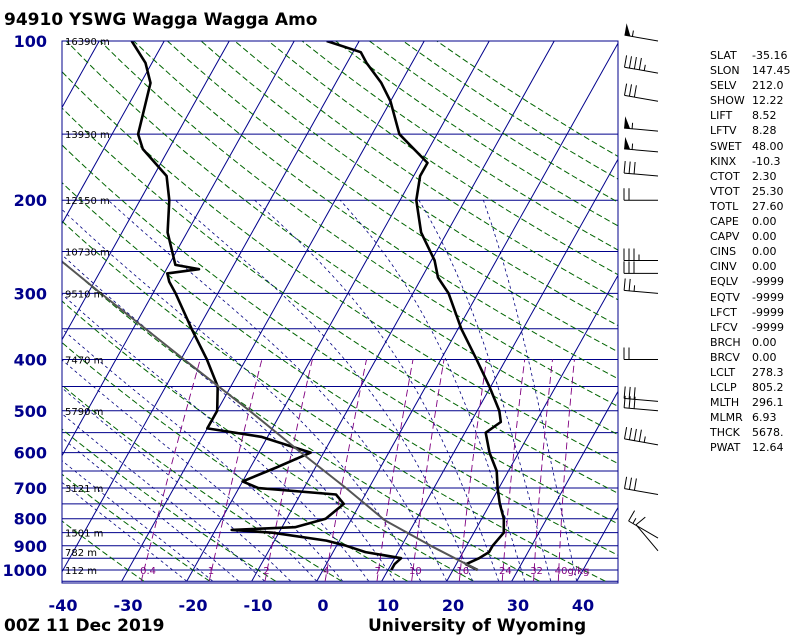 Image resolution: width=800 pixels, height=640 pixels. Describe the element at coordinates (750, 312) in the screenshot. I see `index-row: LFCT -9999` at that location.